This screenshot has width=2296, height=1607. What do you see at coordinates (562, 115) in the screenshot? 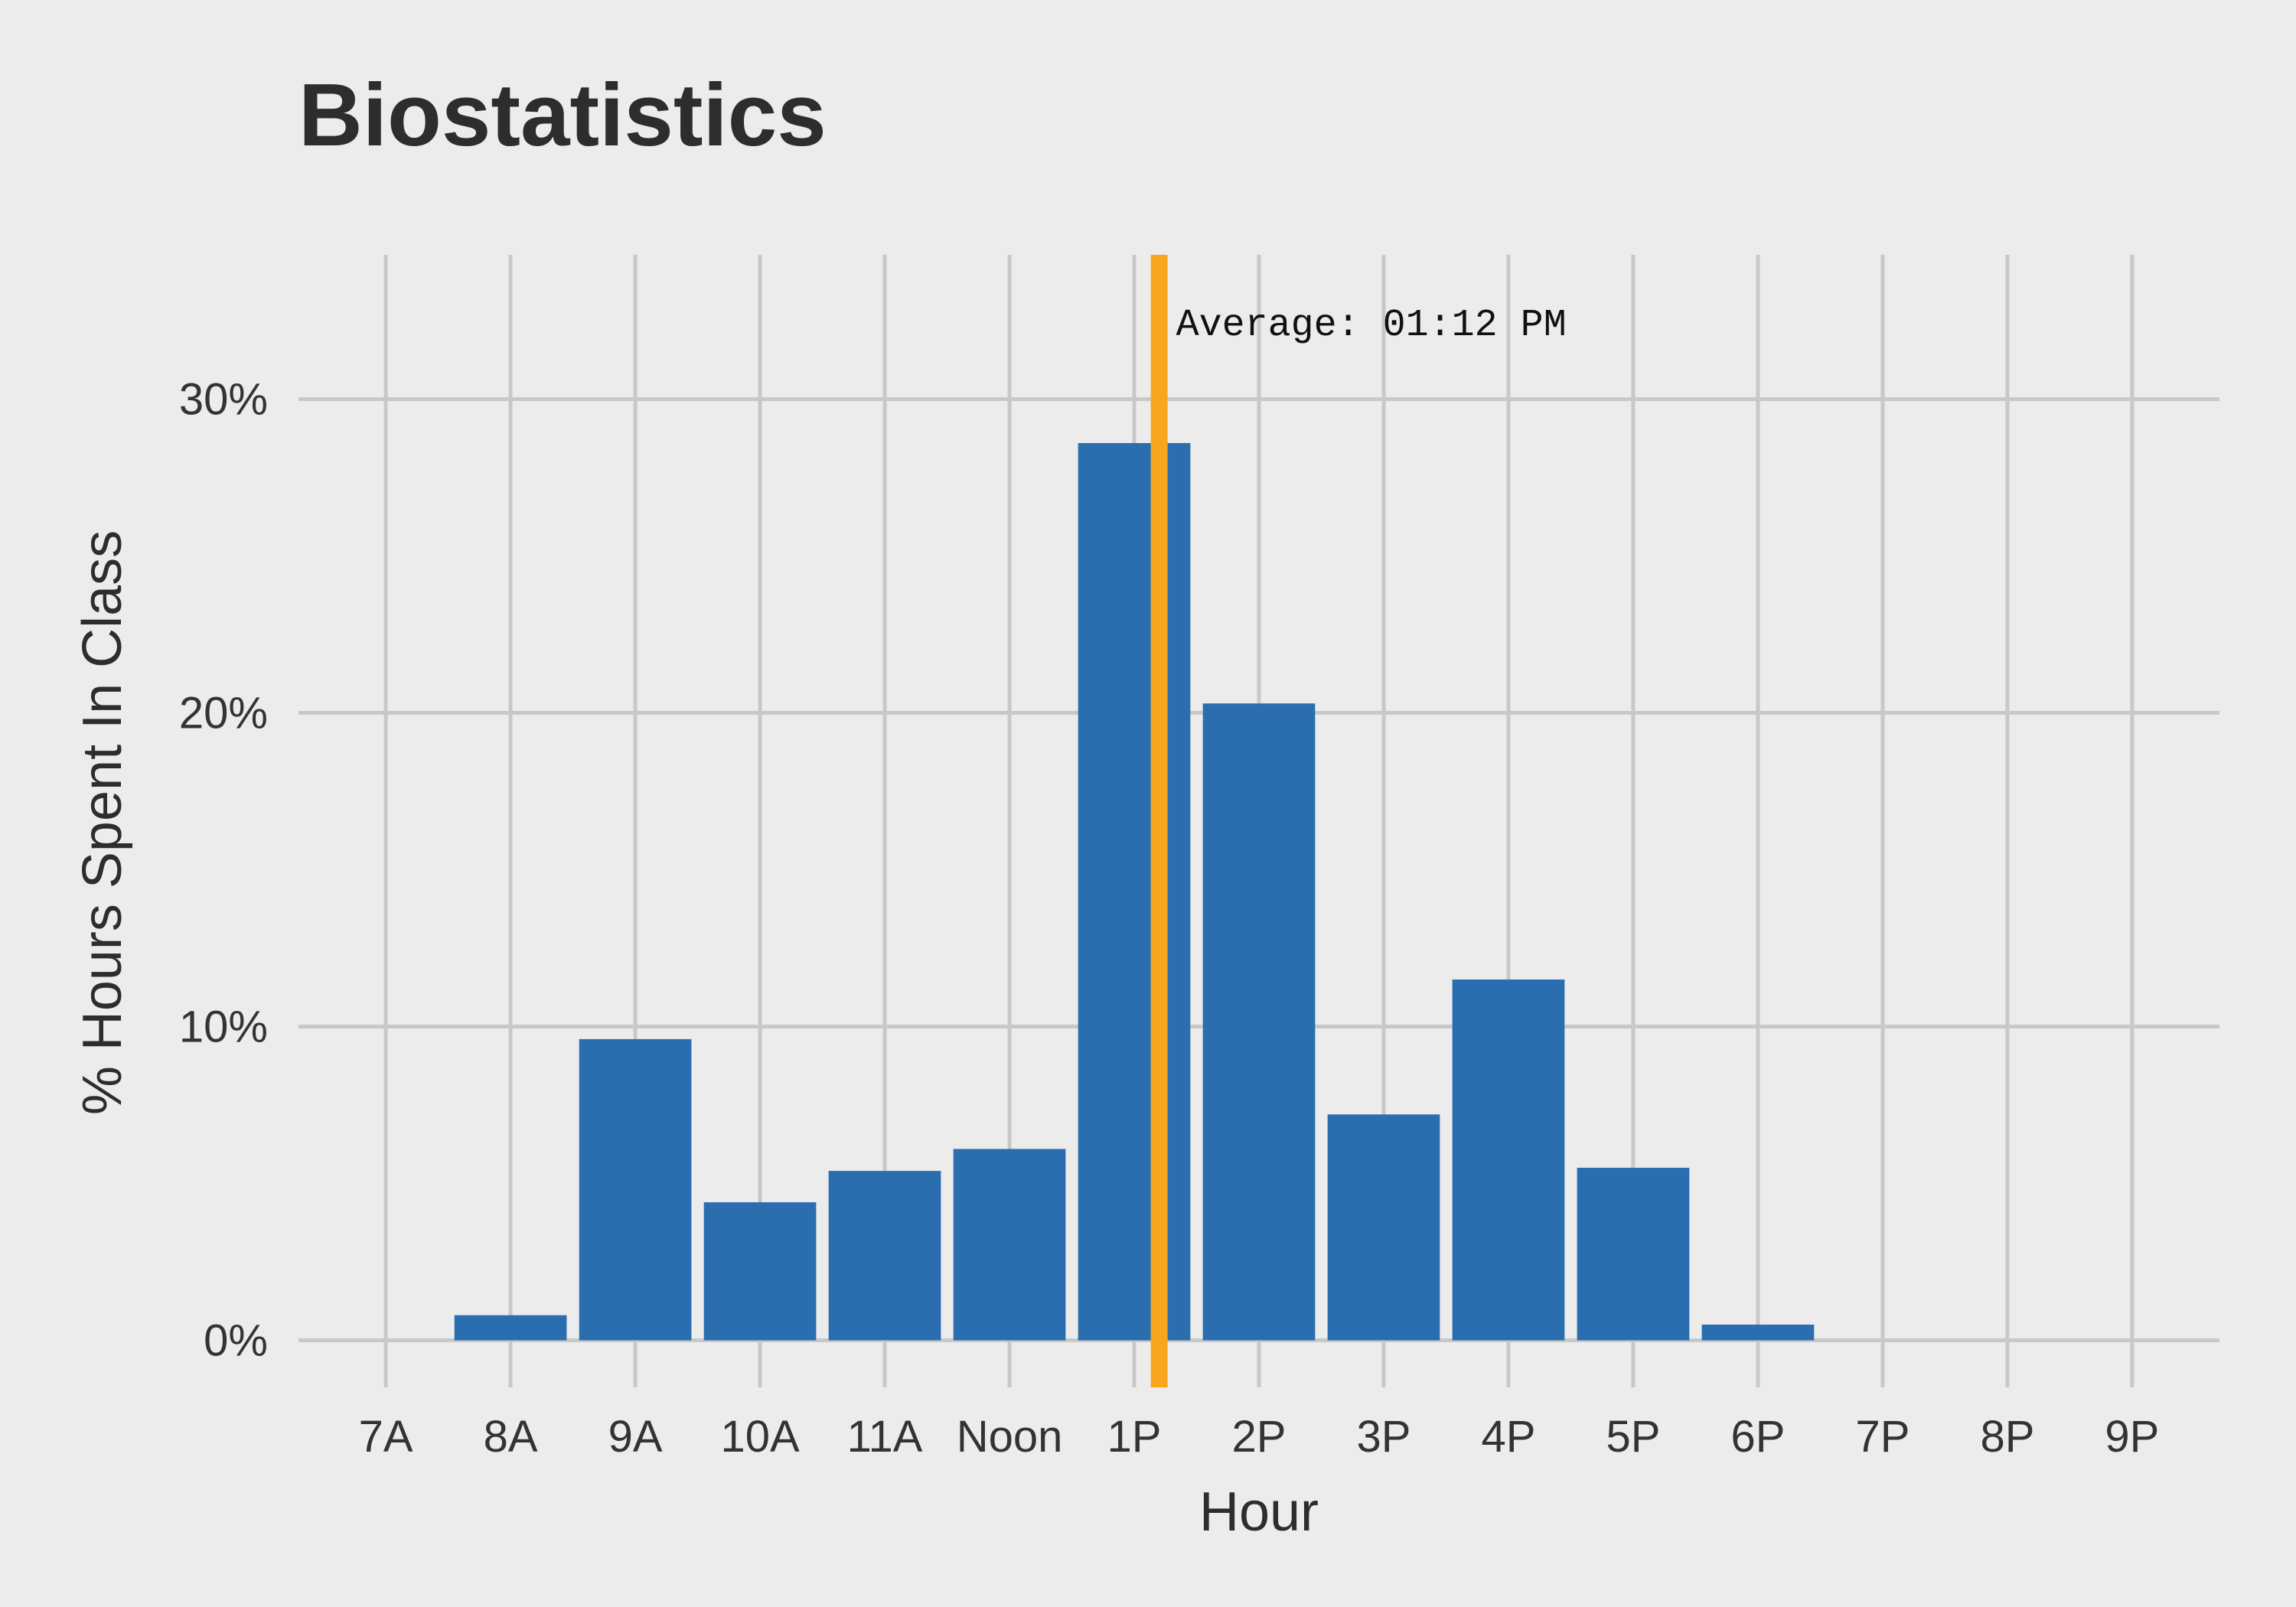
I see `chart-title: Biostatistics` at bounding box center [562, 115].